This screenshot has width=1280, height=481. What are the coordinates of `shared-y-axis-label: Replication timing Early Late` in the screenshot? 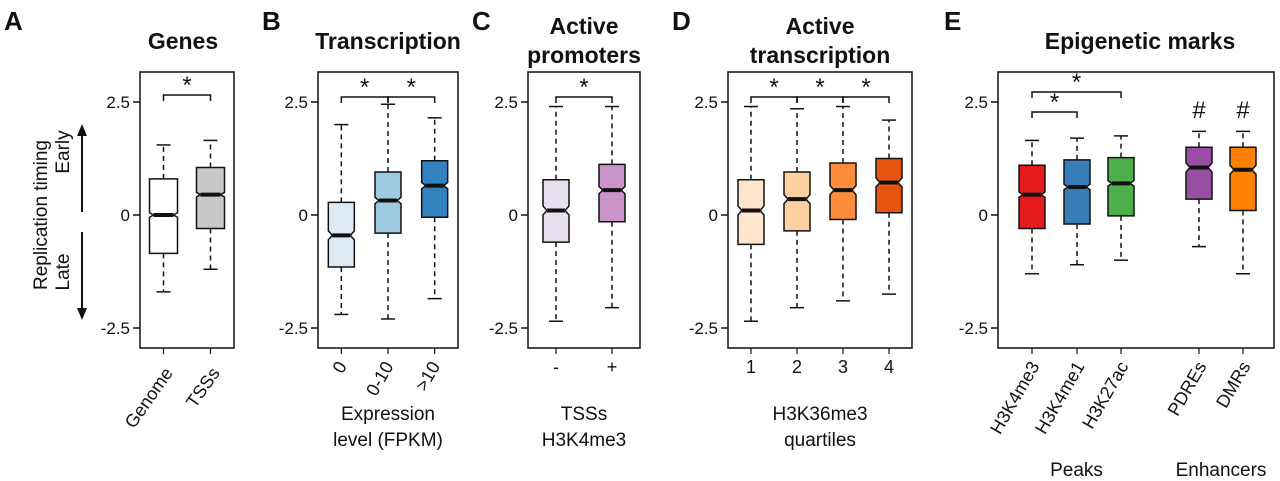 It's located at (59, 222).